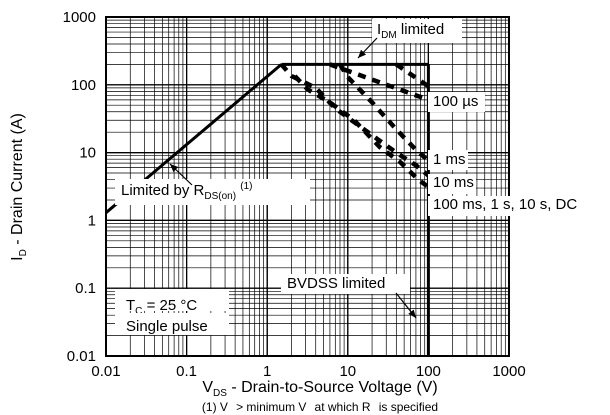 The height and width of the screenshot is (415, 610). Describe the element at coordinates (362, 53) in the screenshot. I see `idm-arrow-head` at that location.